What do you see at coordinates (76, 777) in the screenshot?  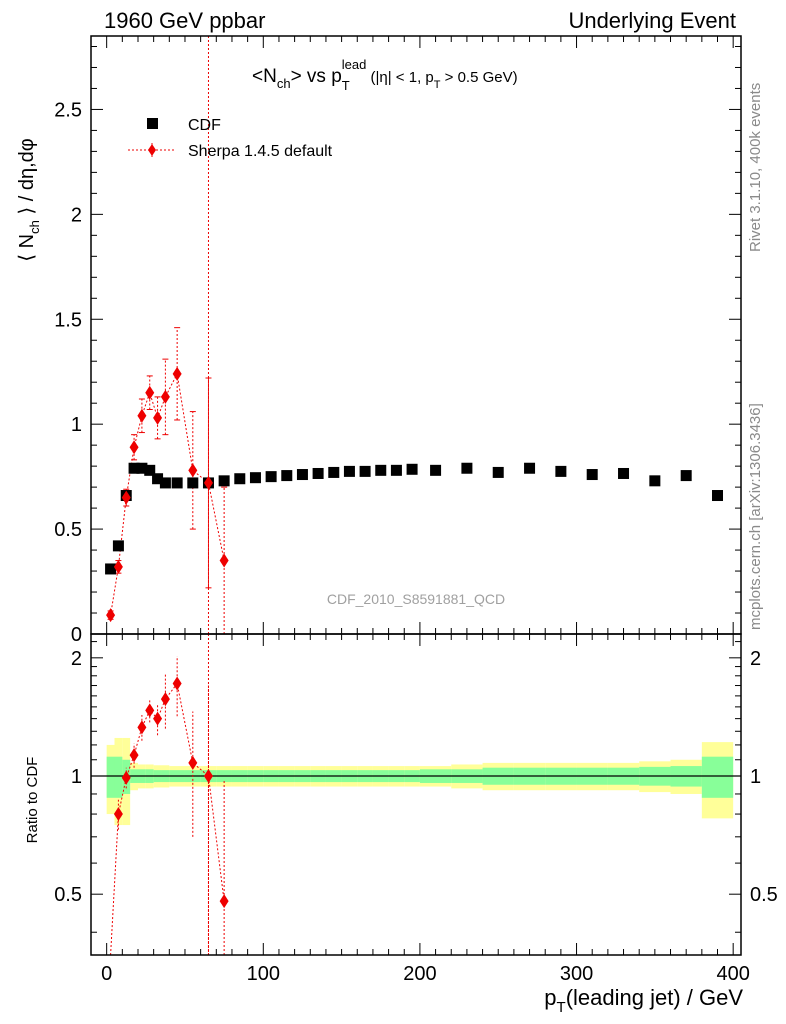 I see `ratio-y-tick-label-left: 1` at bounding box center [76, 777].